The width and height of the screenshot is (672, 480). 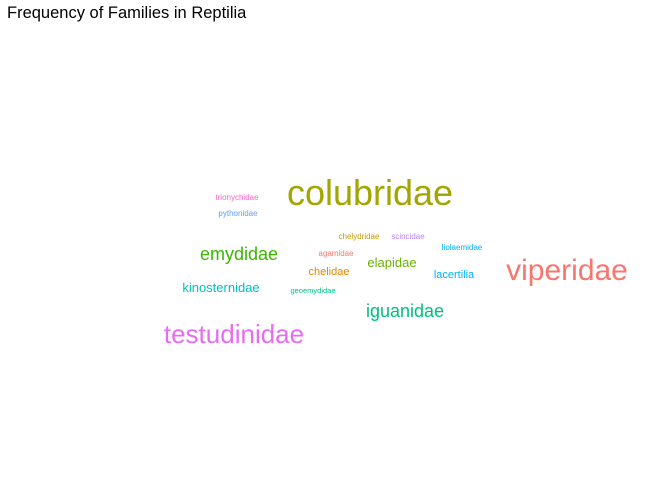 What do you see at coordinates (462, 247) in the screenshot?
I see `word-liolaemidae: liolaemidae` at bounding box center [462, 247].